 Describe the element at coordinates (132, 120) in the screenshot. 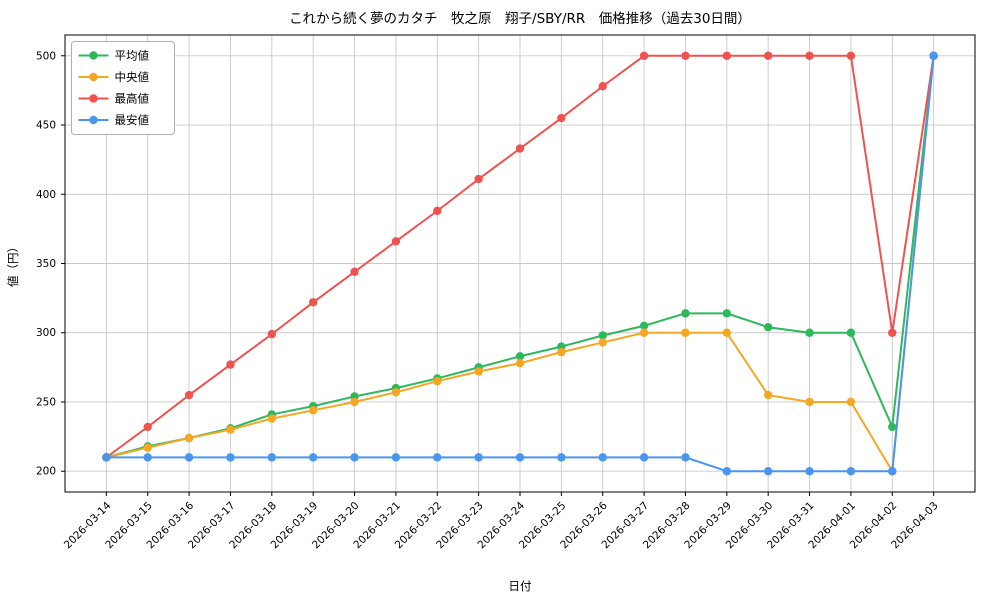

I see `legend-label: 最安値` at that location.